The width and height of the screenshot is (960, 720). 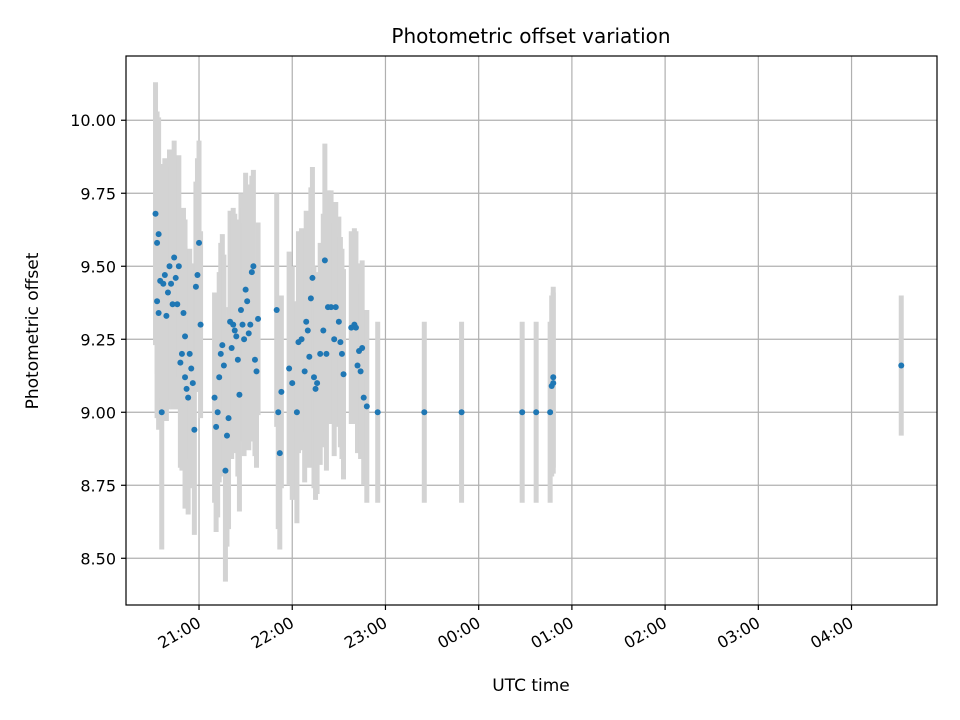 What do you see at coordinates (530, 36) in the screenshot?
I see `chart-title: Photometric offset variation` at bounding box center [530, 36].